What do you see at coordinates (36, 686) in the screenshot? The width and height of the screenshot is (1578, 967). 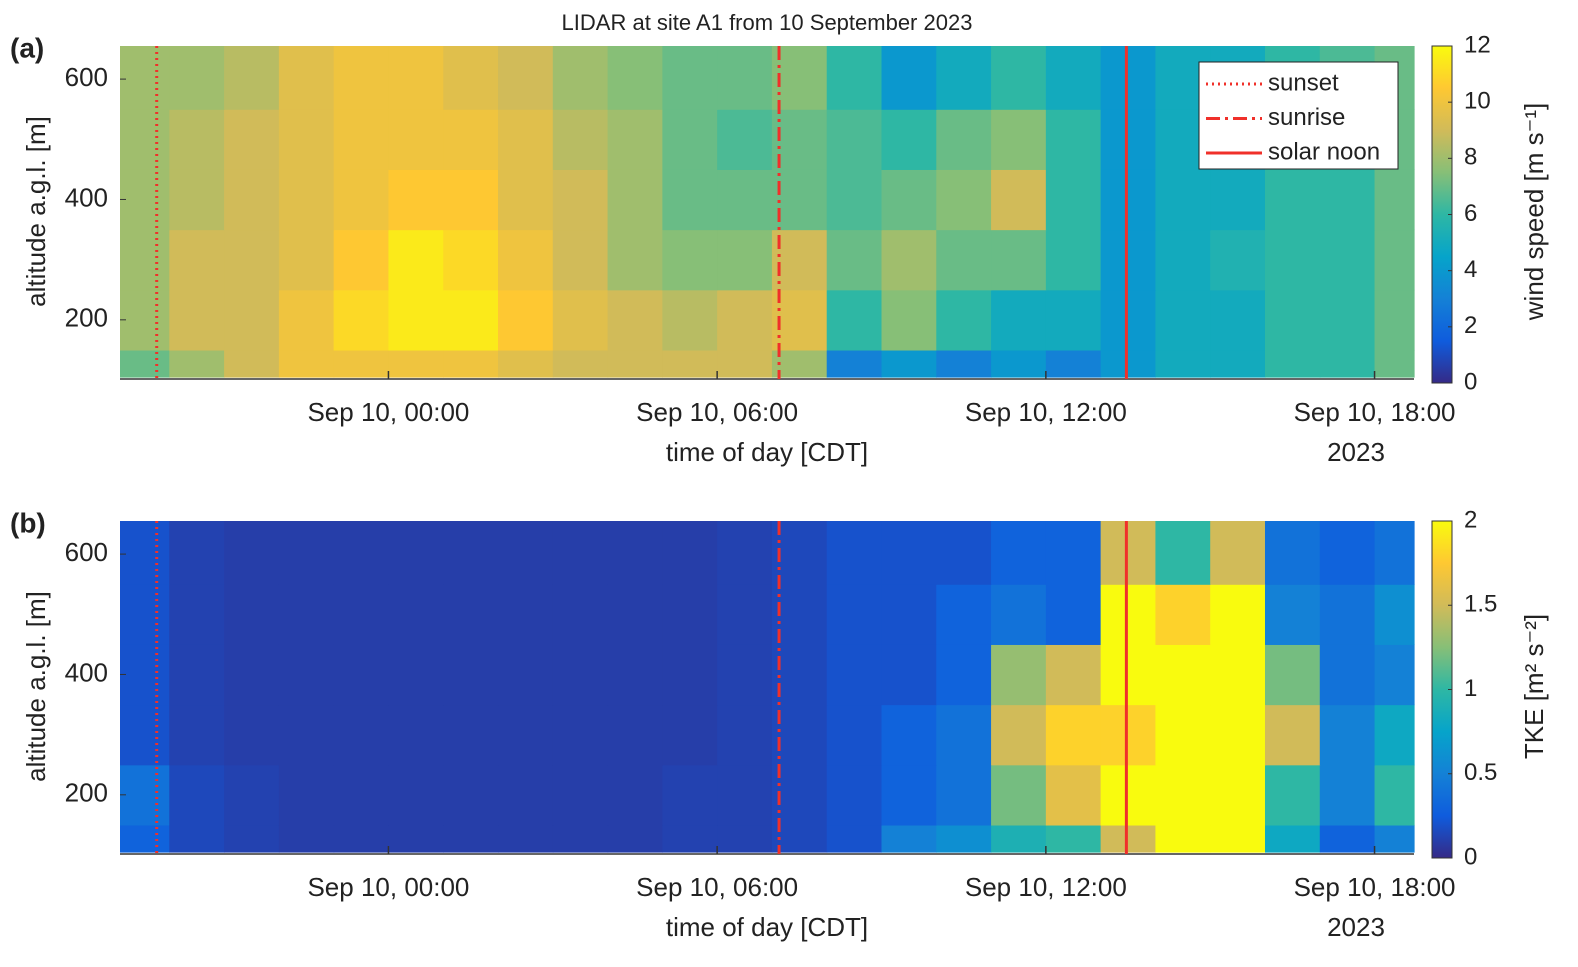 I see `y-axis-label: altitude a.g.l. [m]` at bounding box center [36, 686].